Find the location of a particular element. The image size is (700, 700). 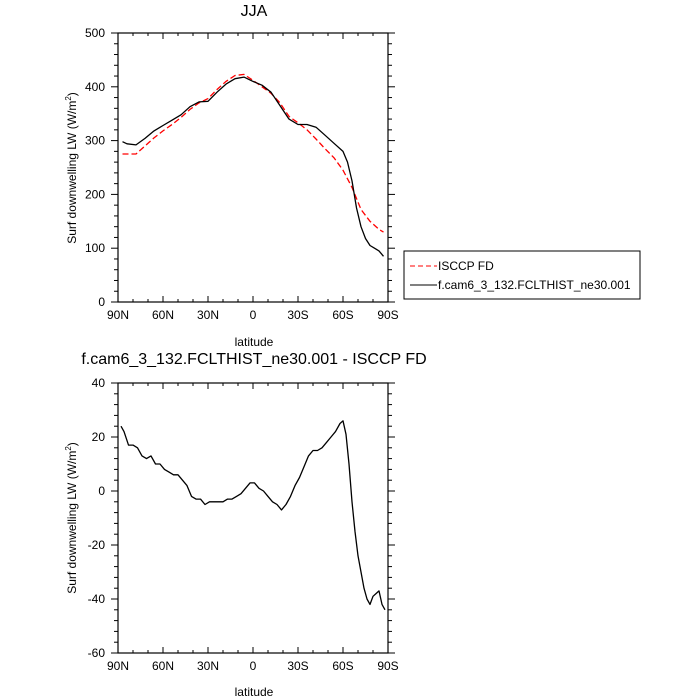

bottom-y-tick-label: 0 is located at coordinates (101, 491).